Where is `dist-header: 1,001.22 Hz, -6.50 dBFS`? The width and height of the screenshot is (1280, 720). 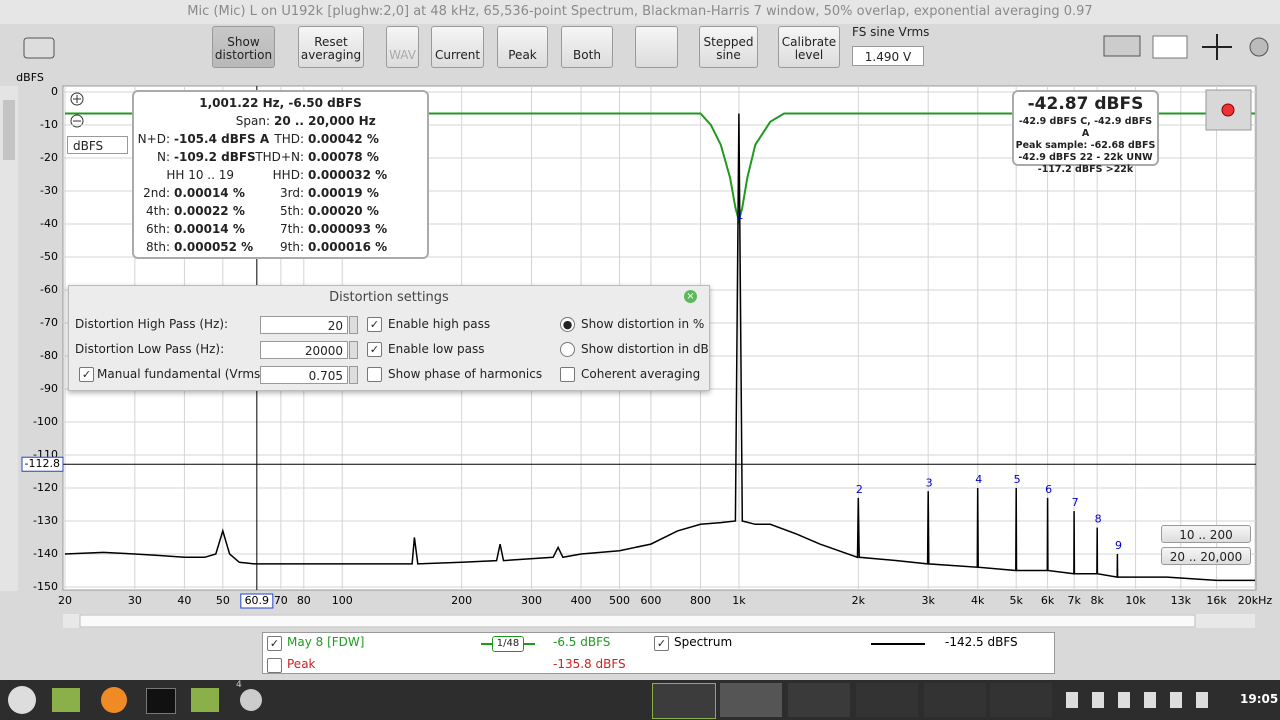 dist-header: 1,001.22 Hz, -6.50 dBFS is located at coordinates (280, 103).